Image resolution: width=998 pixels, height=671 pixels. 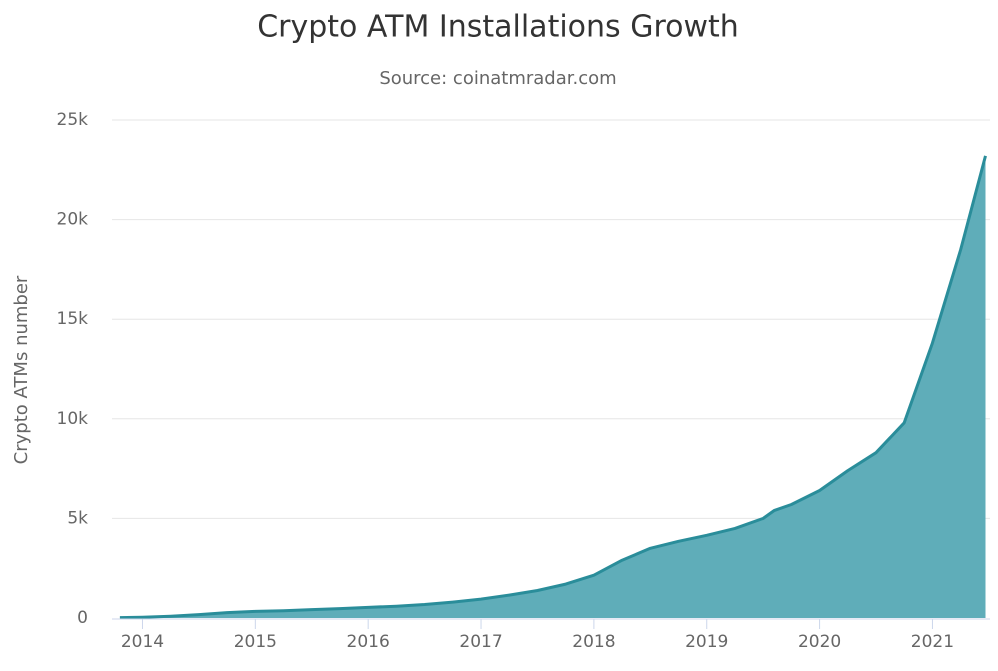 What do you see at coordinates (497, 78) in the screenshot?
I see `chart-subtitle: Source: coinatmradar.com` at bounding box center [497, 78].